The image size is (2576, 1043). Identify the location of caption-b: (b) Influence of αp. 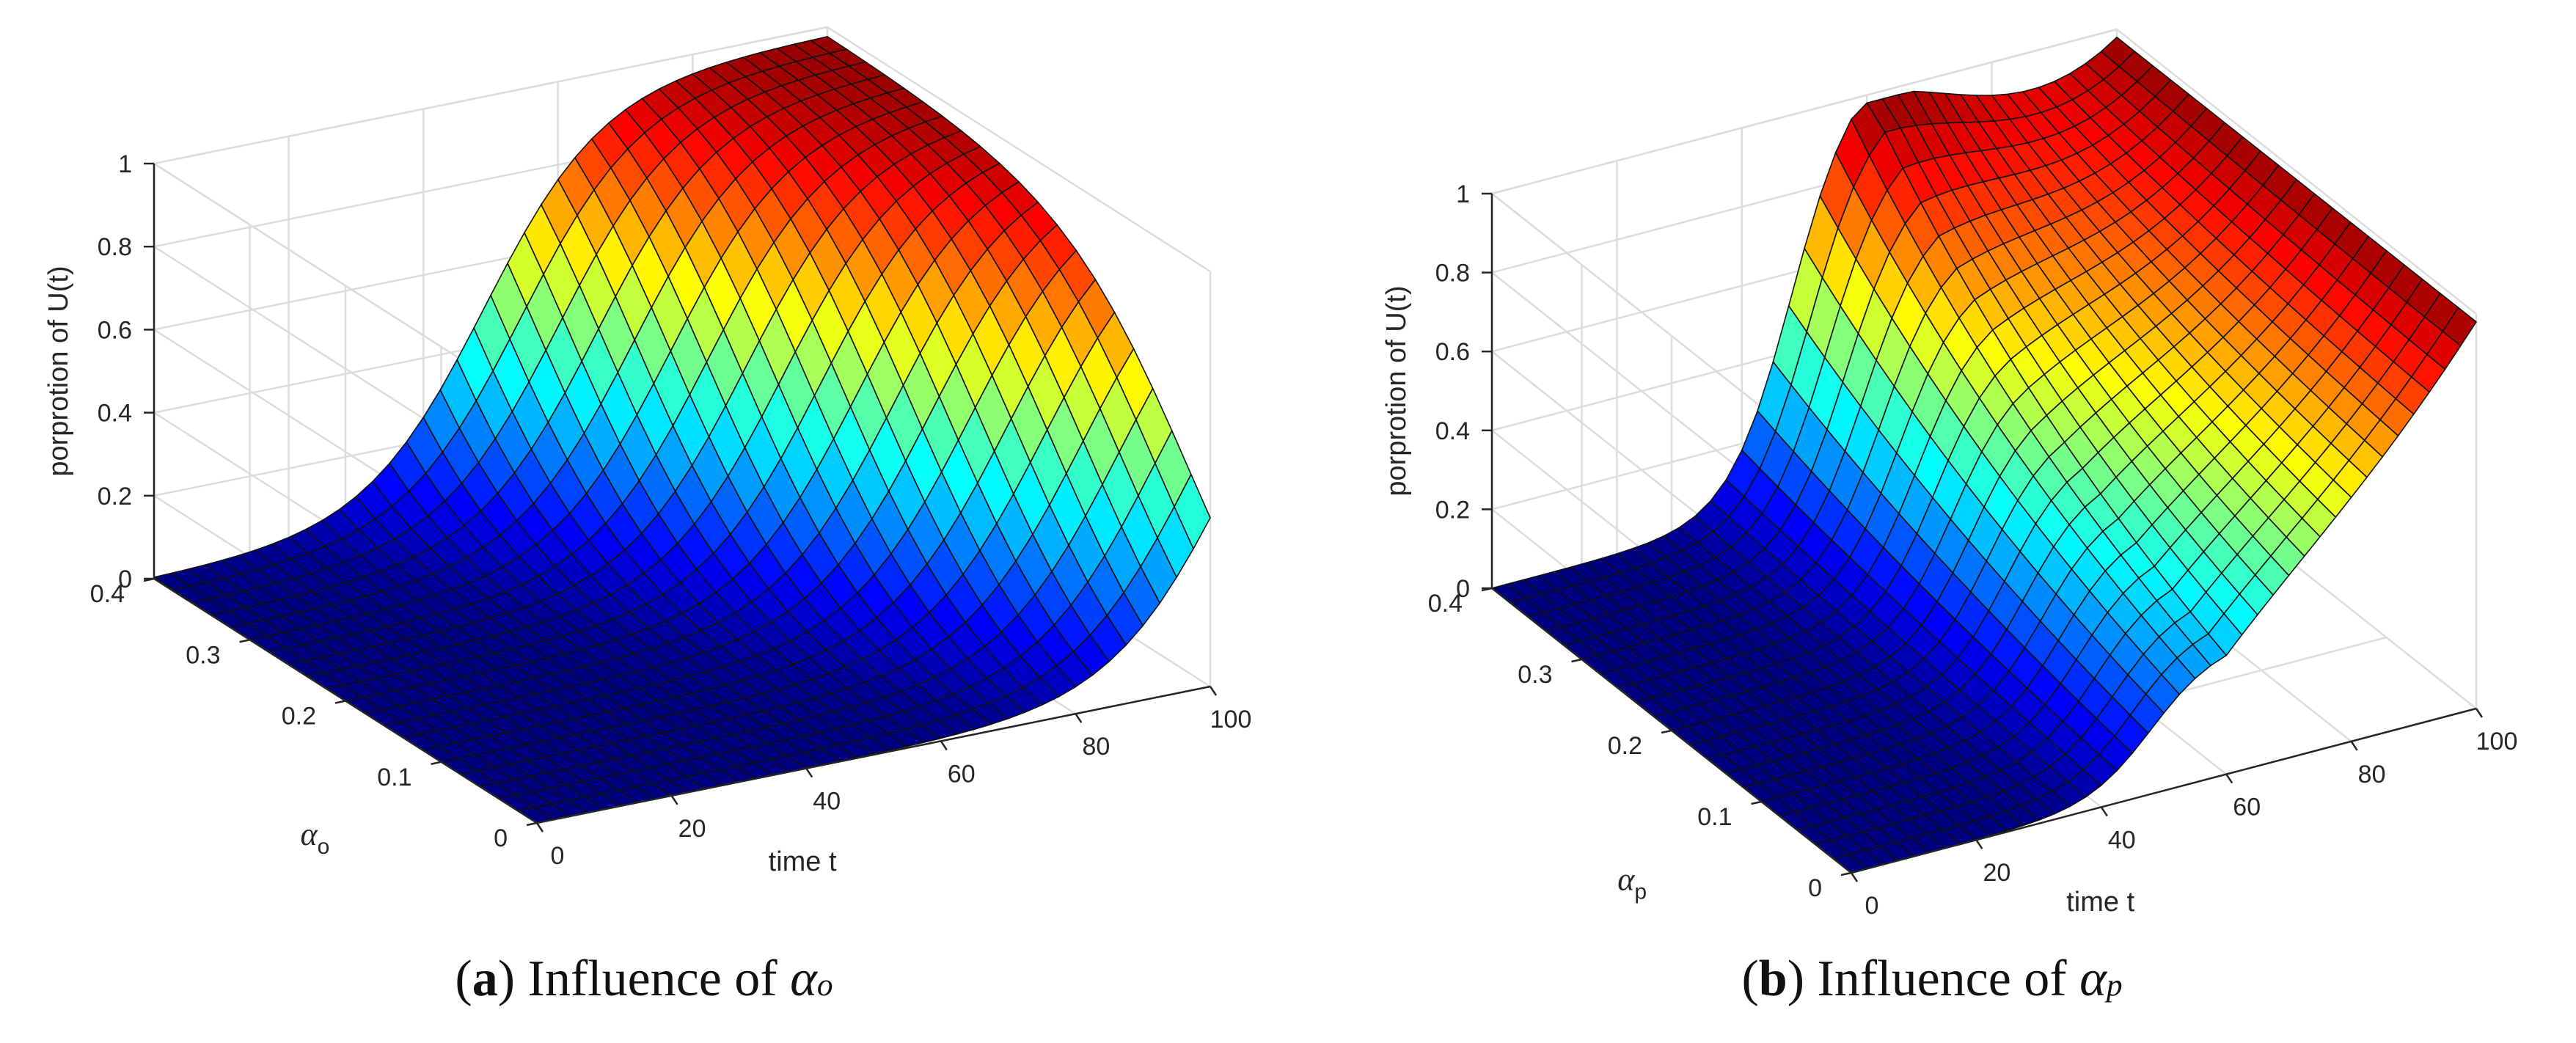
(1932, 979).